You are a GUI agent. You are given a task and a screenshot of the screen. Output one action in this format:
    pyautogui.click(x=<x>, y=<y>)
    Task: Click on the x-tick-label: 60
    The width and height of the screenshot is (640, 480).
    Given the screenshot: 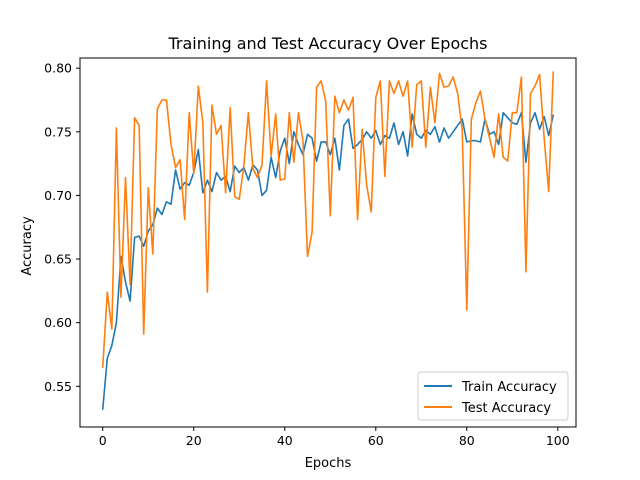 What is the action you would take?
    pyautogui.click(x=376, y=440)
    